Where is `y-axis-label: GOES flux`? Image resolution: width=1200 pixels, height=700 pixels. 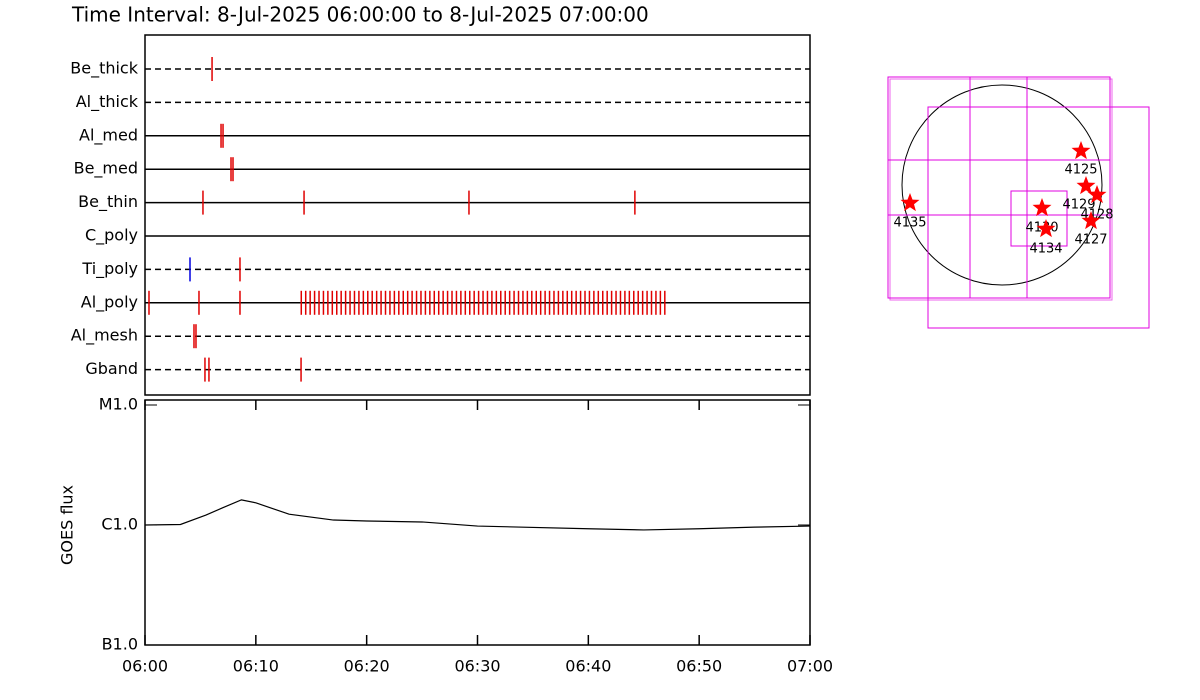
y-axis-label: GOES flux is located at coordinates (67, 525).